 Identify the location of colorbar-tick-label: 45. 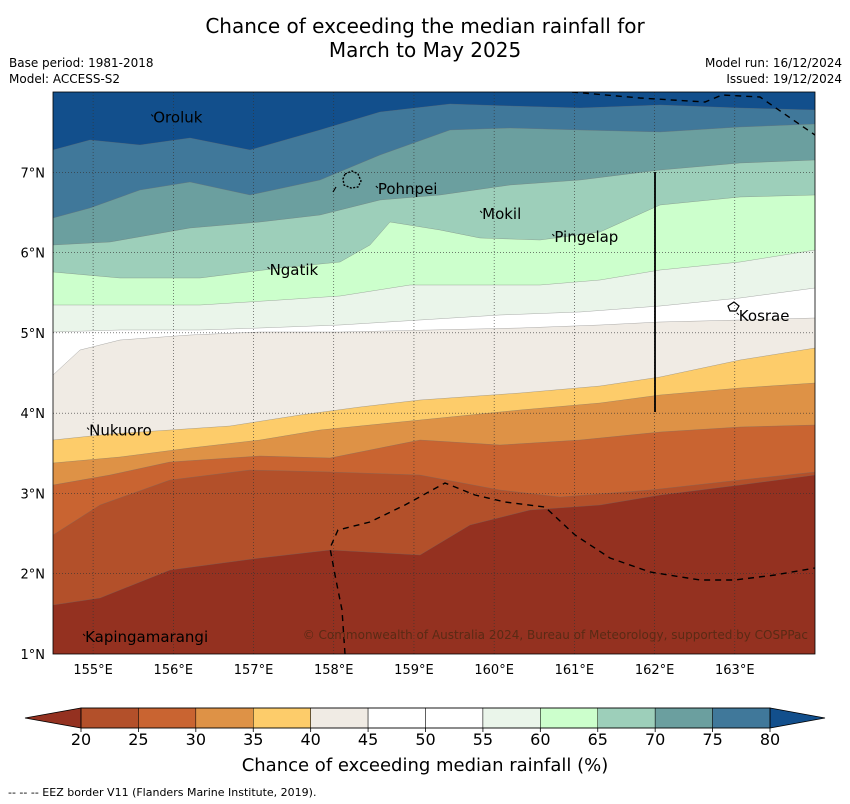
(368, 739).